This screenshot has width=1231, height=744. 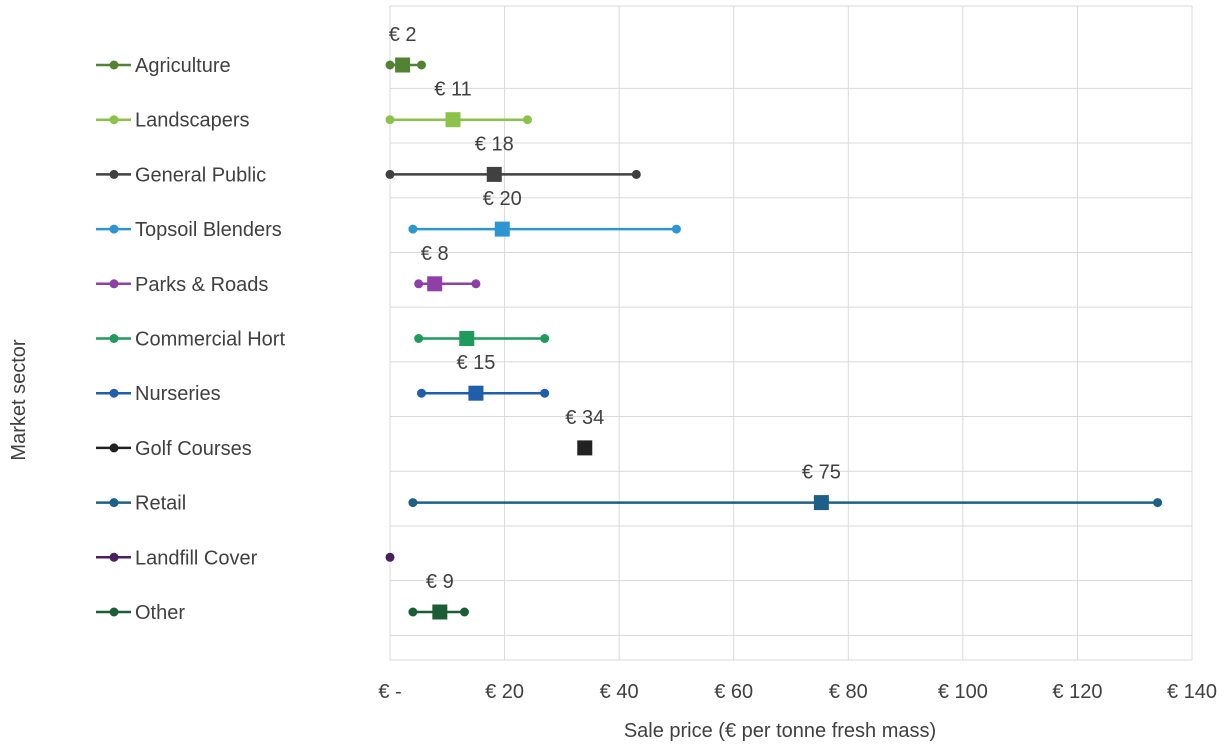 I want to click on data-label: € 18, so click(x=494, y=144).